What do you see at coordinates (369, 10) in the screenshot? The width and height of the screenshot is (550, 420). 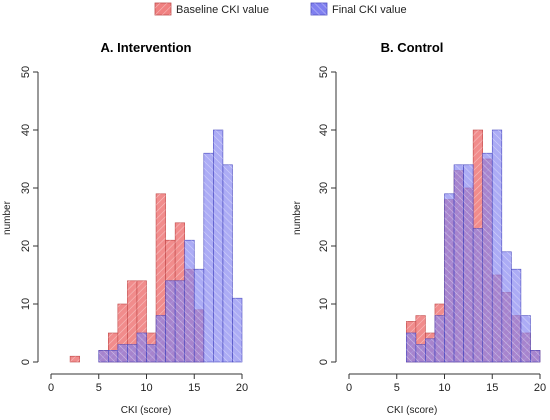 I see `legend-label-final: Final CKI value` at bounding box center [369, 10].